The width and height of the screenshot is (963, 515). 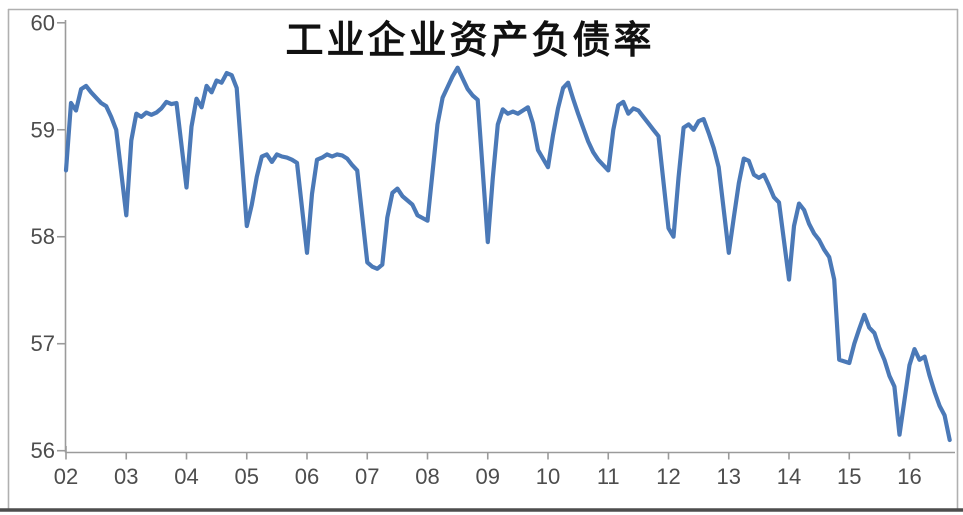 I want to click on x-tick-label: 07, so click(x=367, y=476).